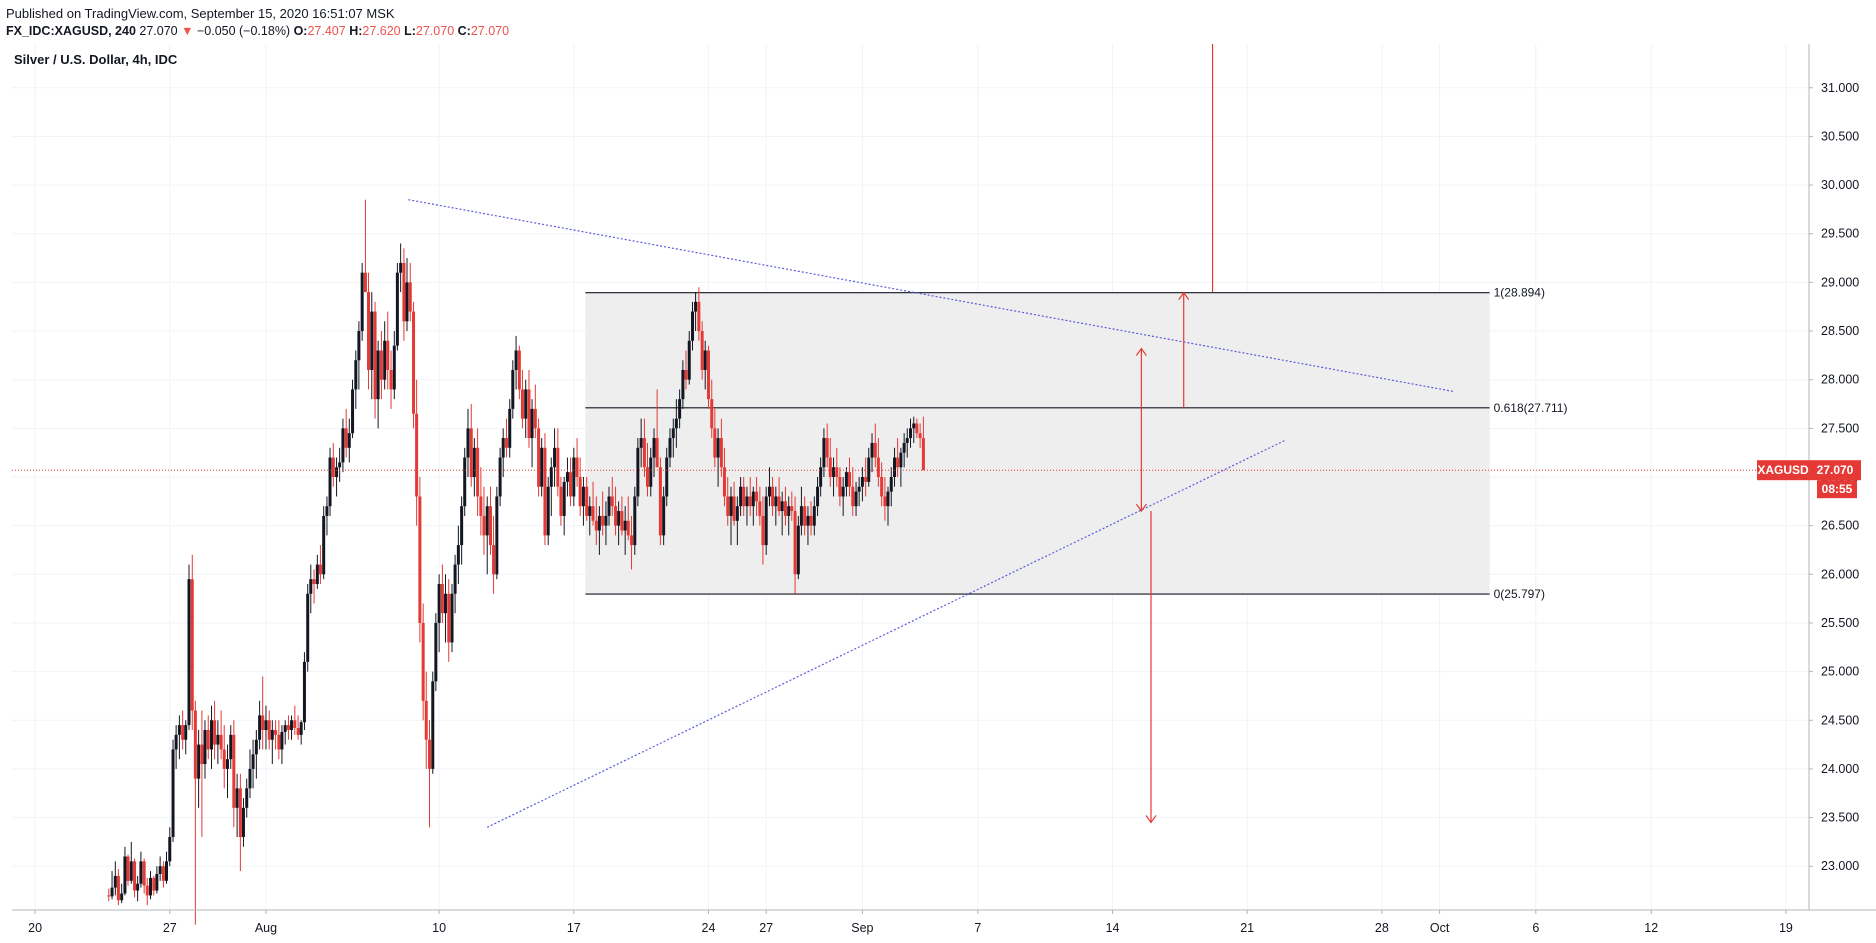 Image resolution: width=1876 pixels, height=943 pixels. Describe the element at coordinates (266, 928) in the screenshot. I see `x-tick-label: Aug` at that location.